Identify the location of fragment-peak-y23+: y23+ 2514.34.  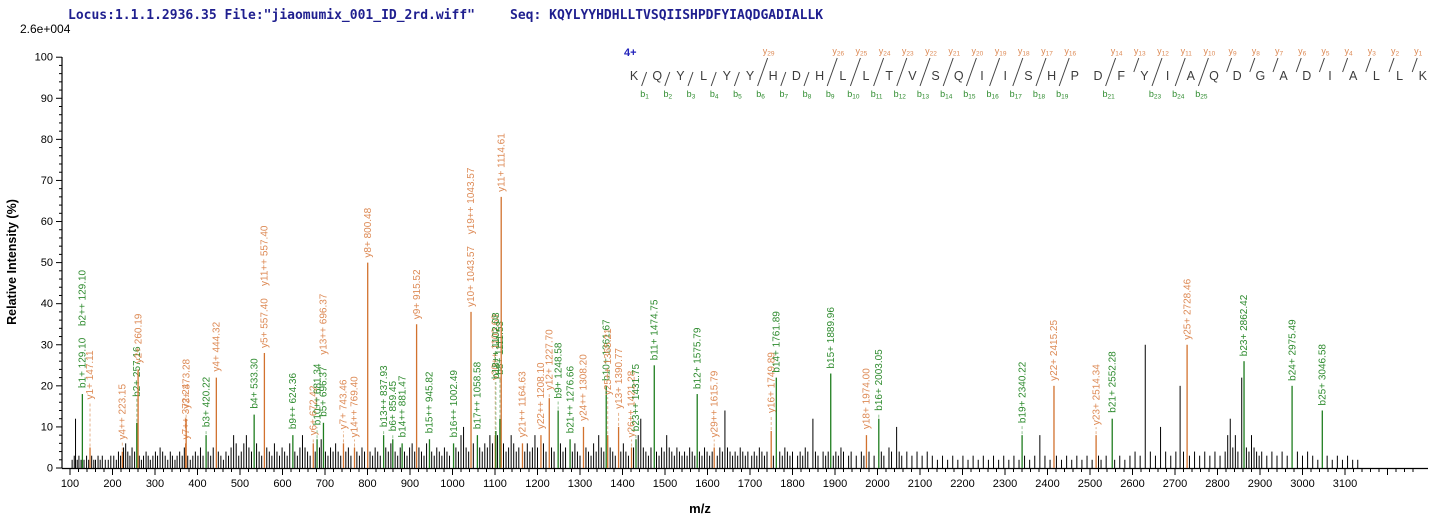
(1096, 416).